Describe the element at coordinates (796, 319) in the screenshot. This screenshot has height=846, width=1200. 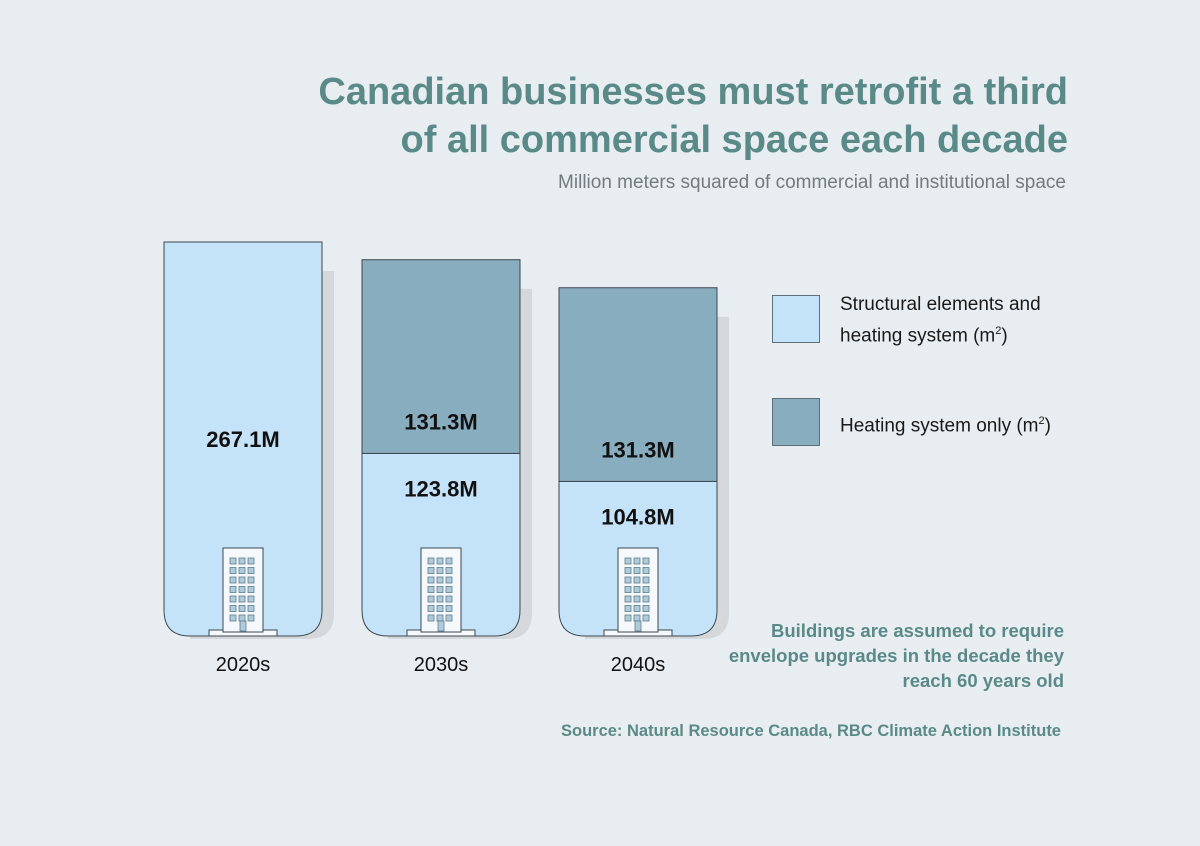
I see `legend-swatch-structural` at that location.